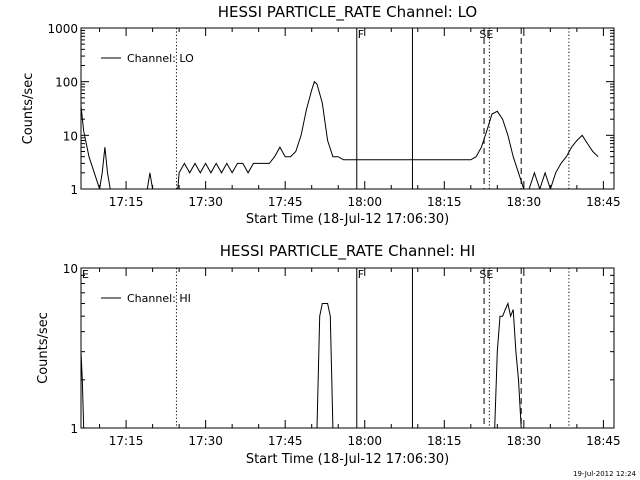  What do you see at coordinates (605, 474) in the screenshot?
I see `generation-timestamp: 19-Jul-2012 12:24` at bounding box center [605, 474].